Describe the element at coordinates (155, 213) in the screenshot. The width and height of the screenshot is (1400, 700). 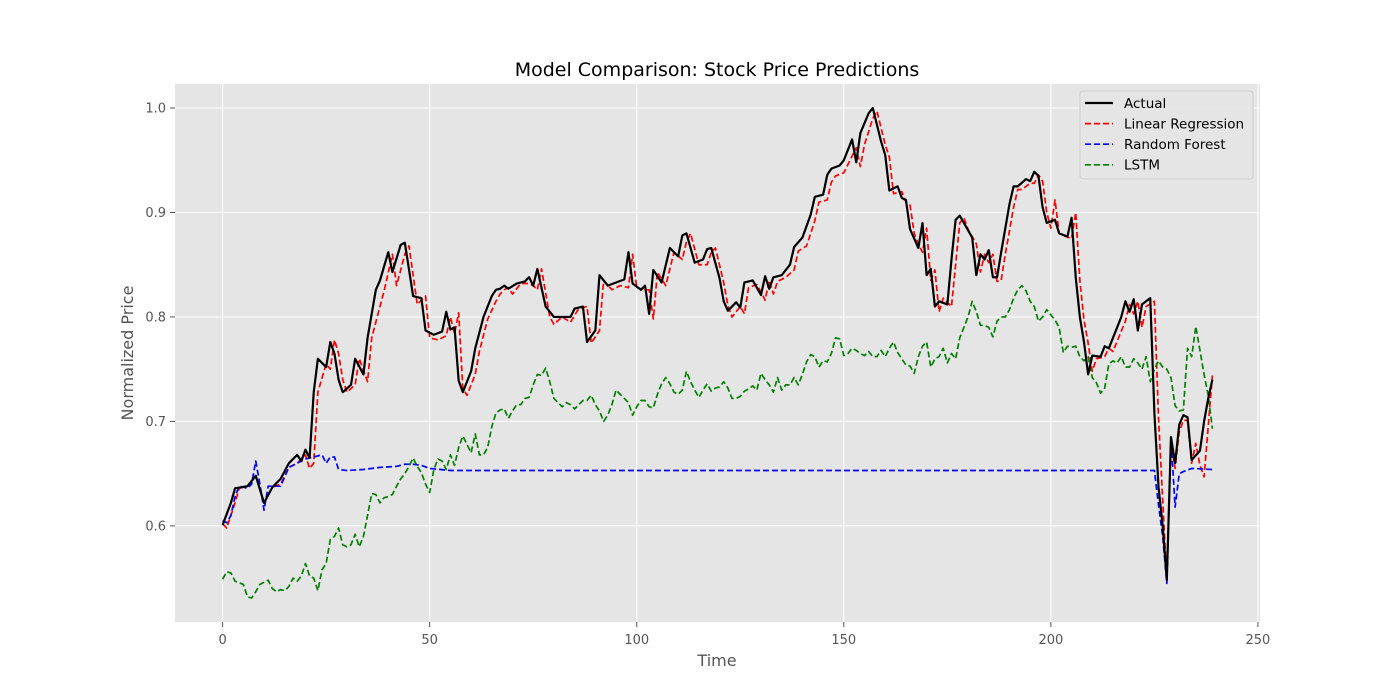
I see `y-tick-label: 0.9` at that location.